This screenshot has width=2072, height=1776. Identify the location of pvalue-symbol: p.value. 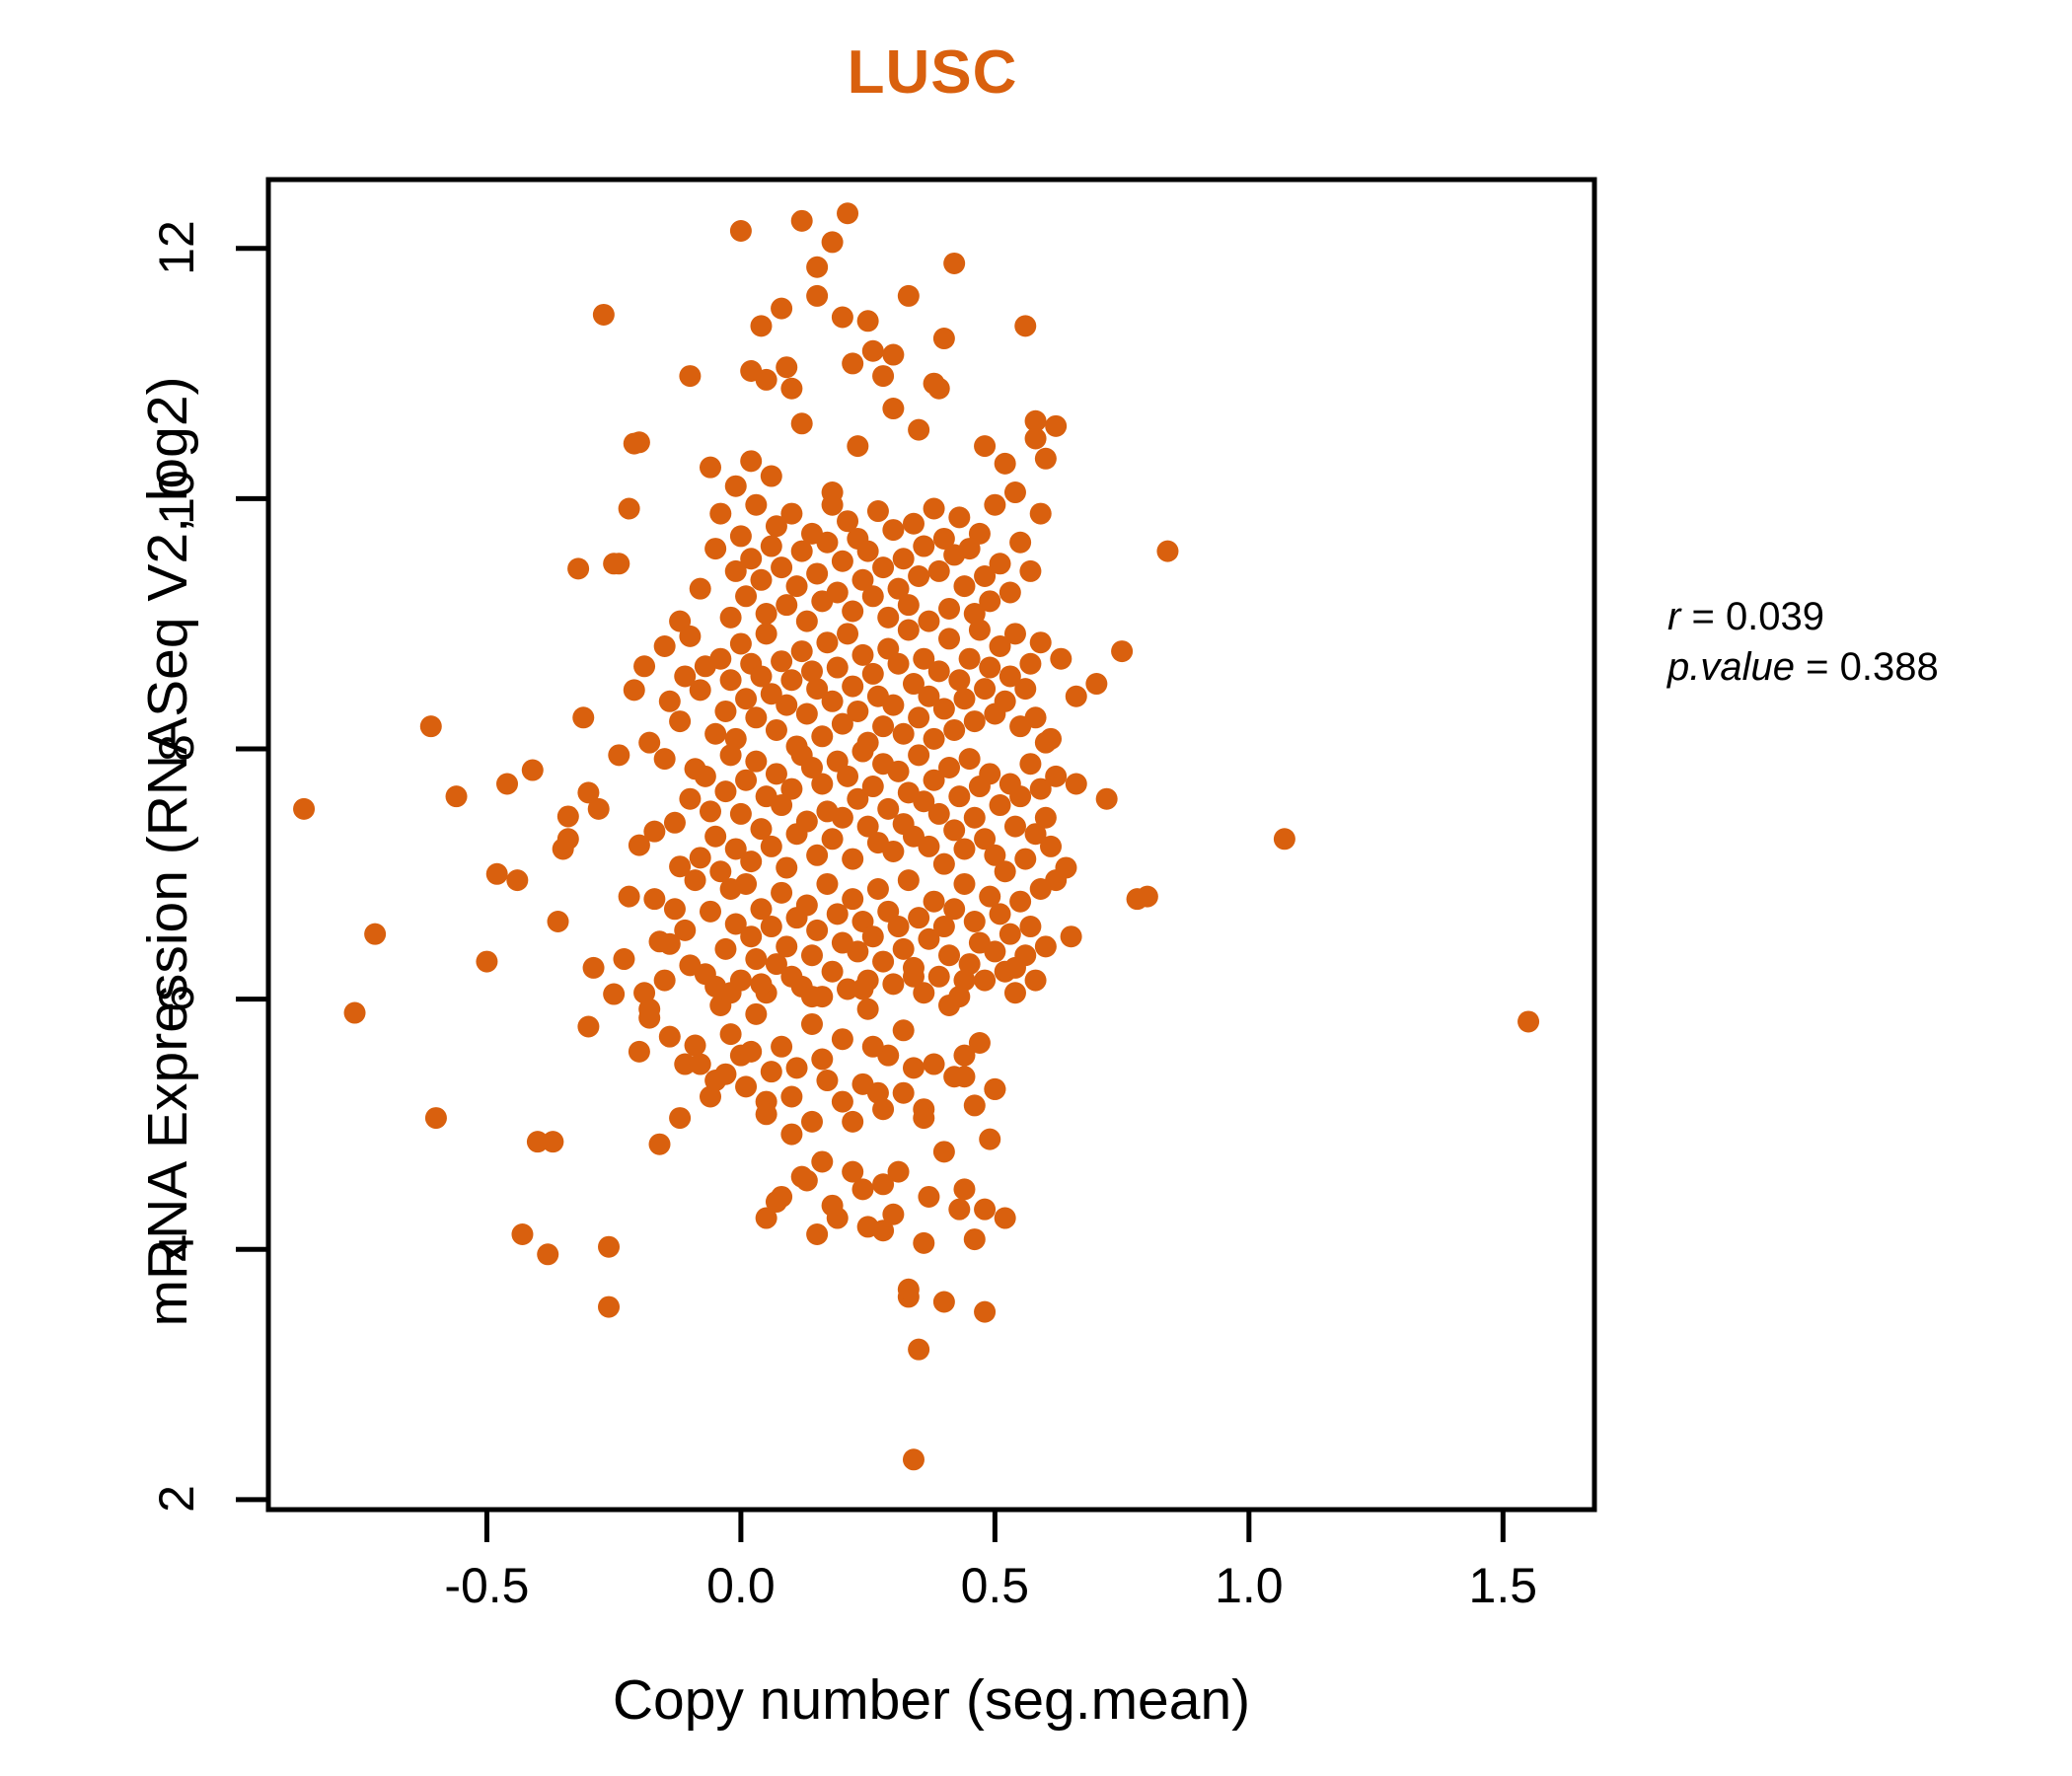
(1731, 668).